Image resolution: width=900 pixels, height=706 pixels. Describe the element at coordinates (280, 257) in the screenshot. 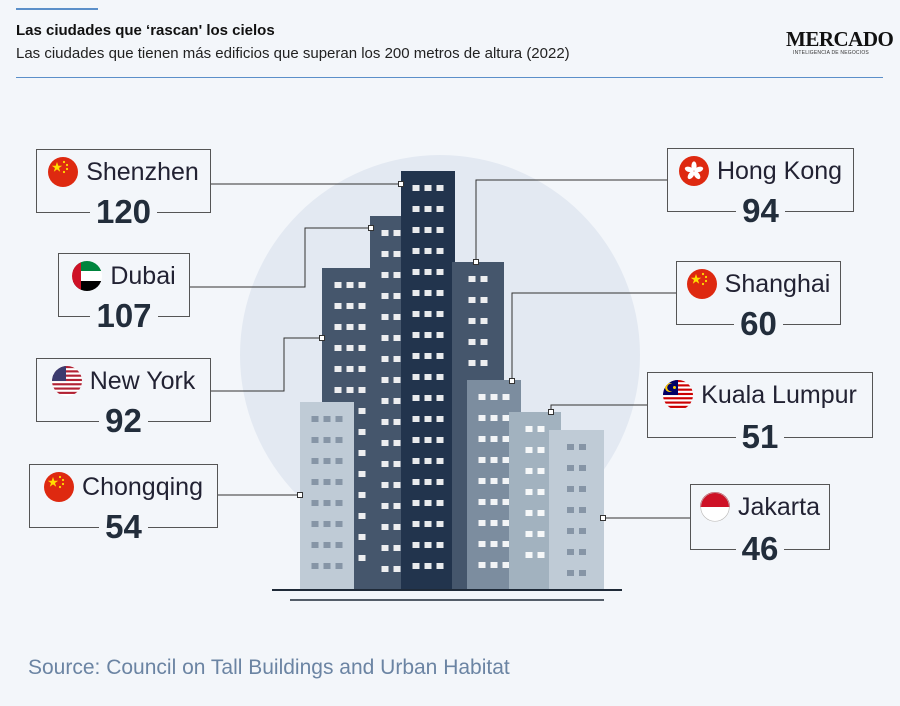

I see `leader-line-dubai` at that location.